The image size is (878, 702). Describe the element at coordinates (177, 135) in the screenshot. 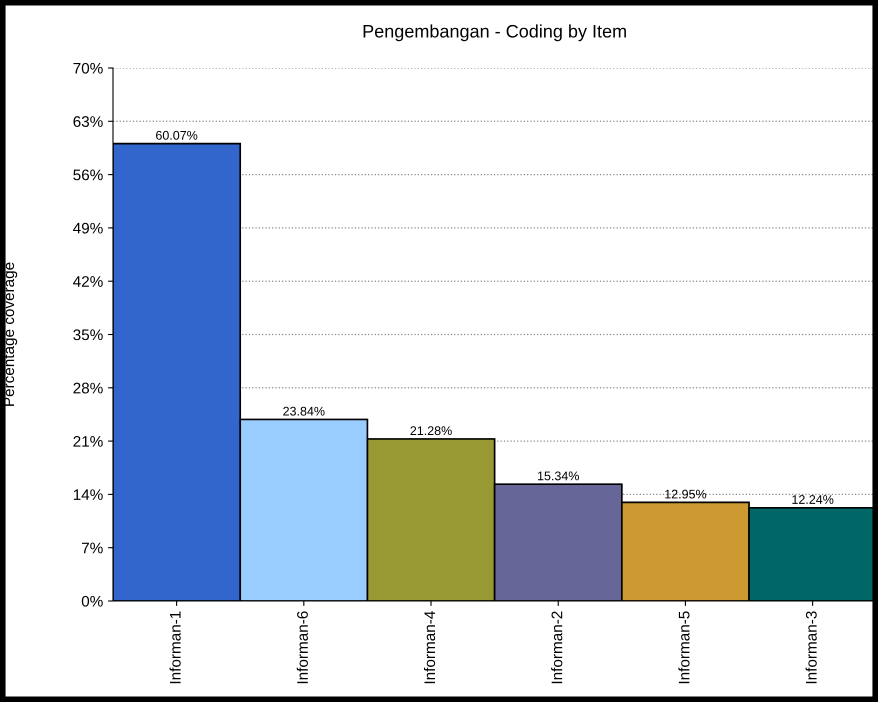

I see `data-label: 60.07%` at that location.